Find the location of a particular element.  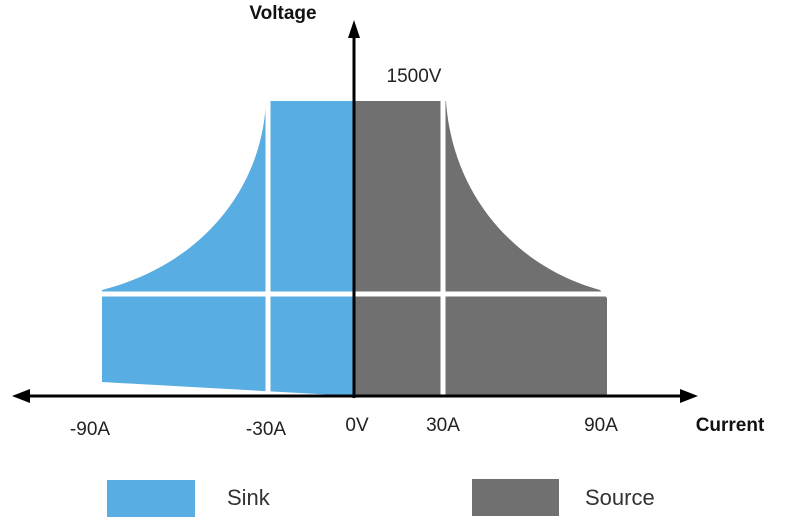

tick-label: -90A is located at coordinates (90, 429).